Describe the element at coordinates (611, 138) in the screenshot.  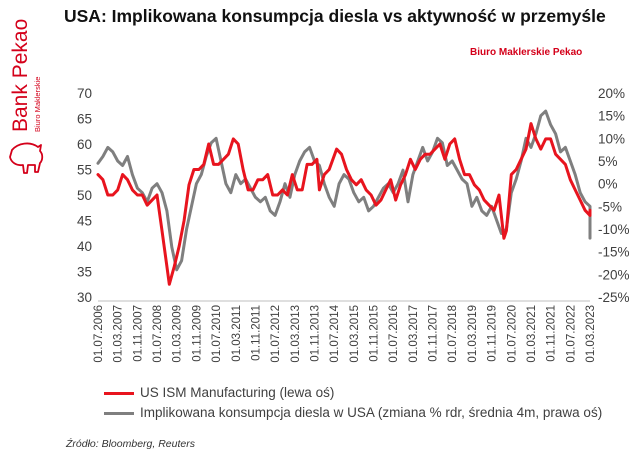
I see `right-tick-label: 10%` at that location.